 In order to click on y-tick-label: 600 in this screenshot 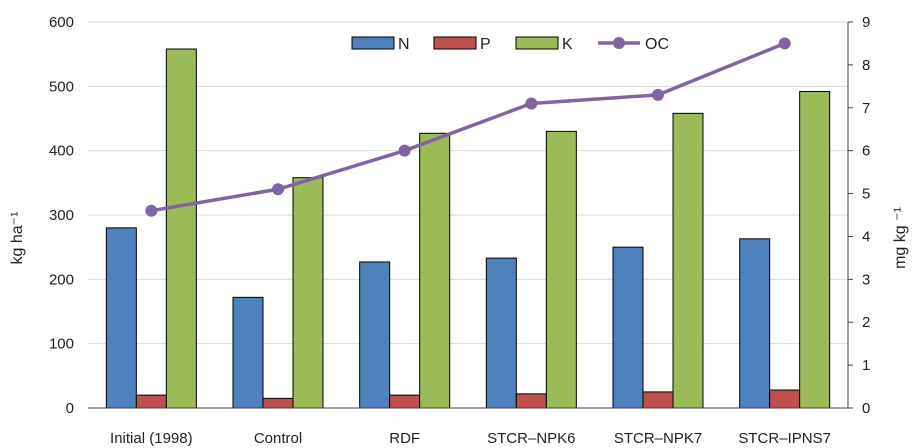, I will do `click(61, 22)`.